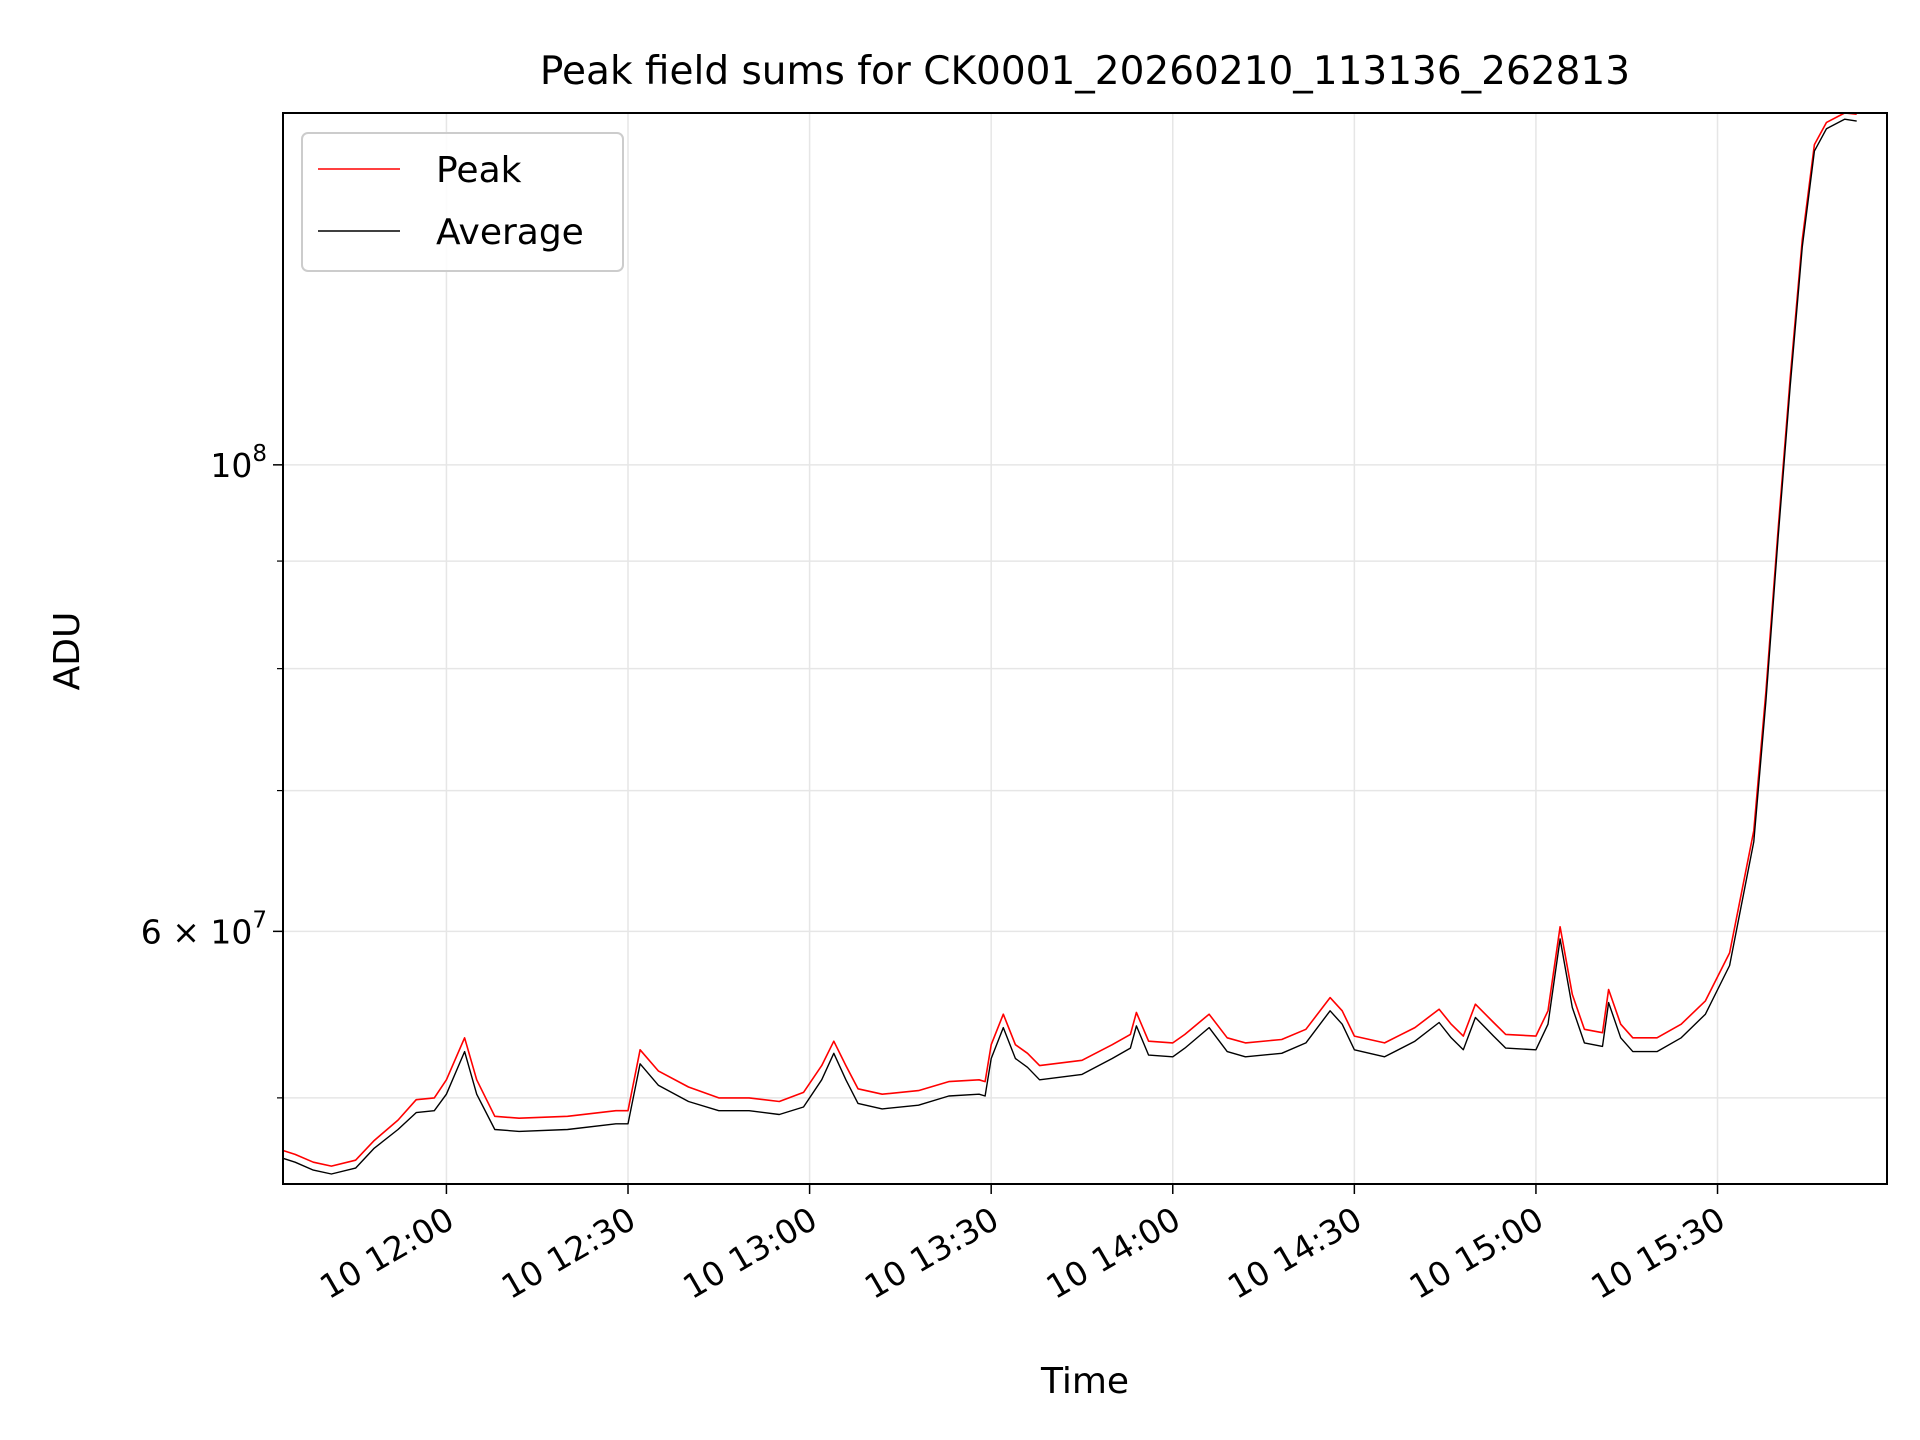  Describe the element at coordinates (386, 1253) in the screenshot. I see `x-tick-label: 10 12:00` at that location.